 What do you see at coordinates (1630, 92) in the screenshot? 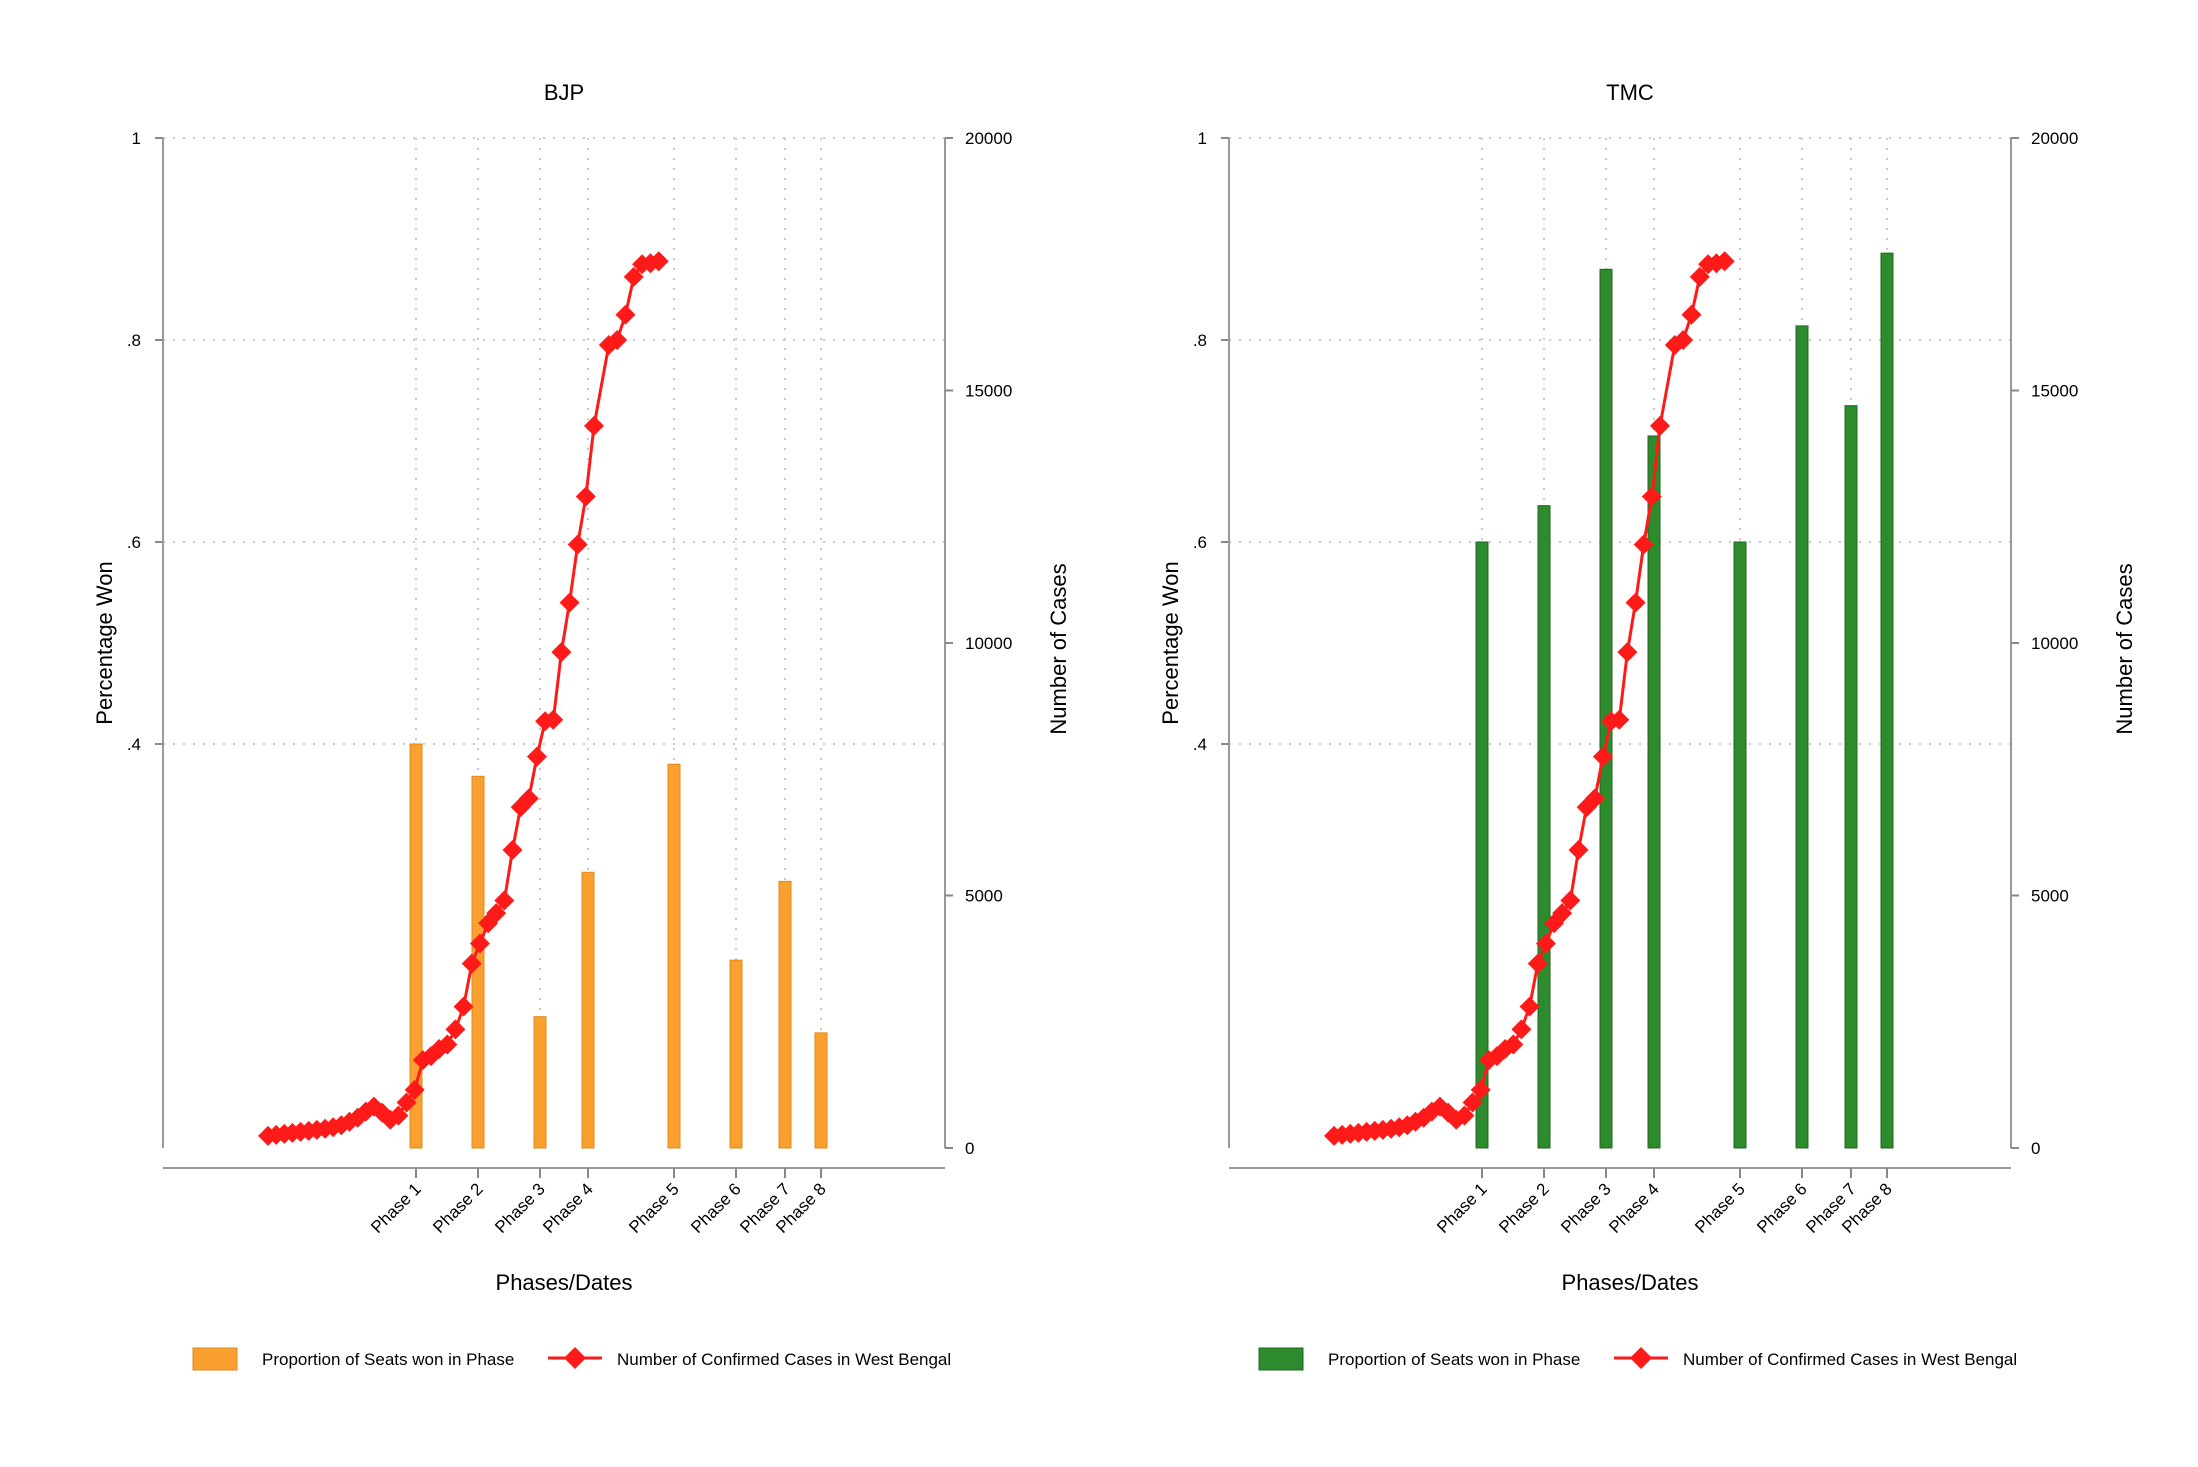
I see `chart-title: TMC` at bounding box center [1630, 92].